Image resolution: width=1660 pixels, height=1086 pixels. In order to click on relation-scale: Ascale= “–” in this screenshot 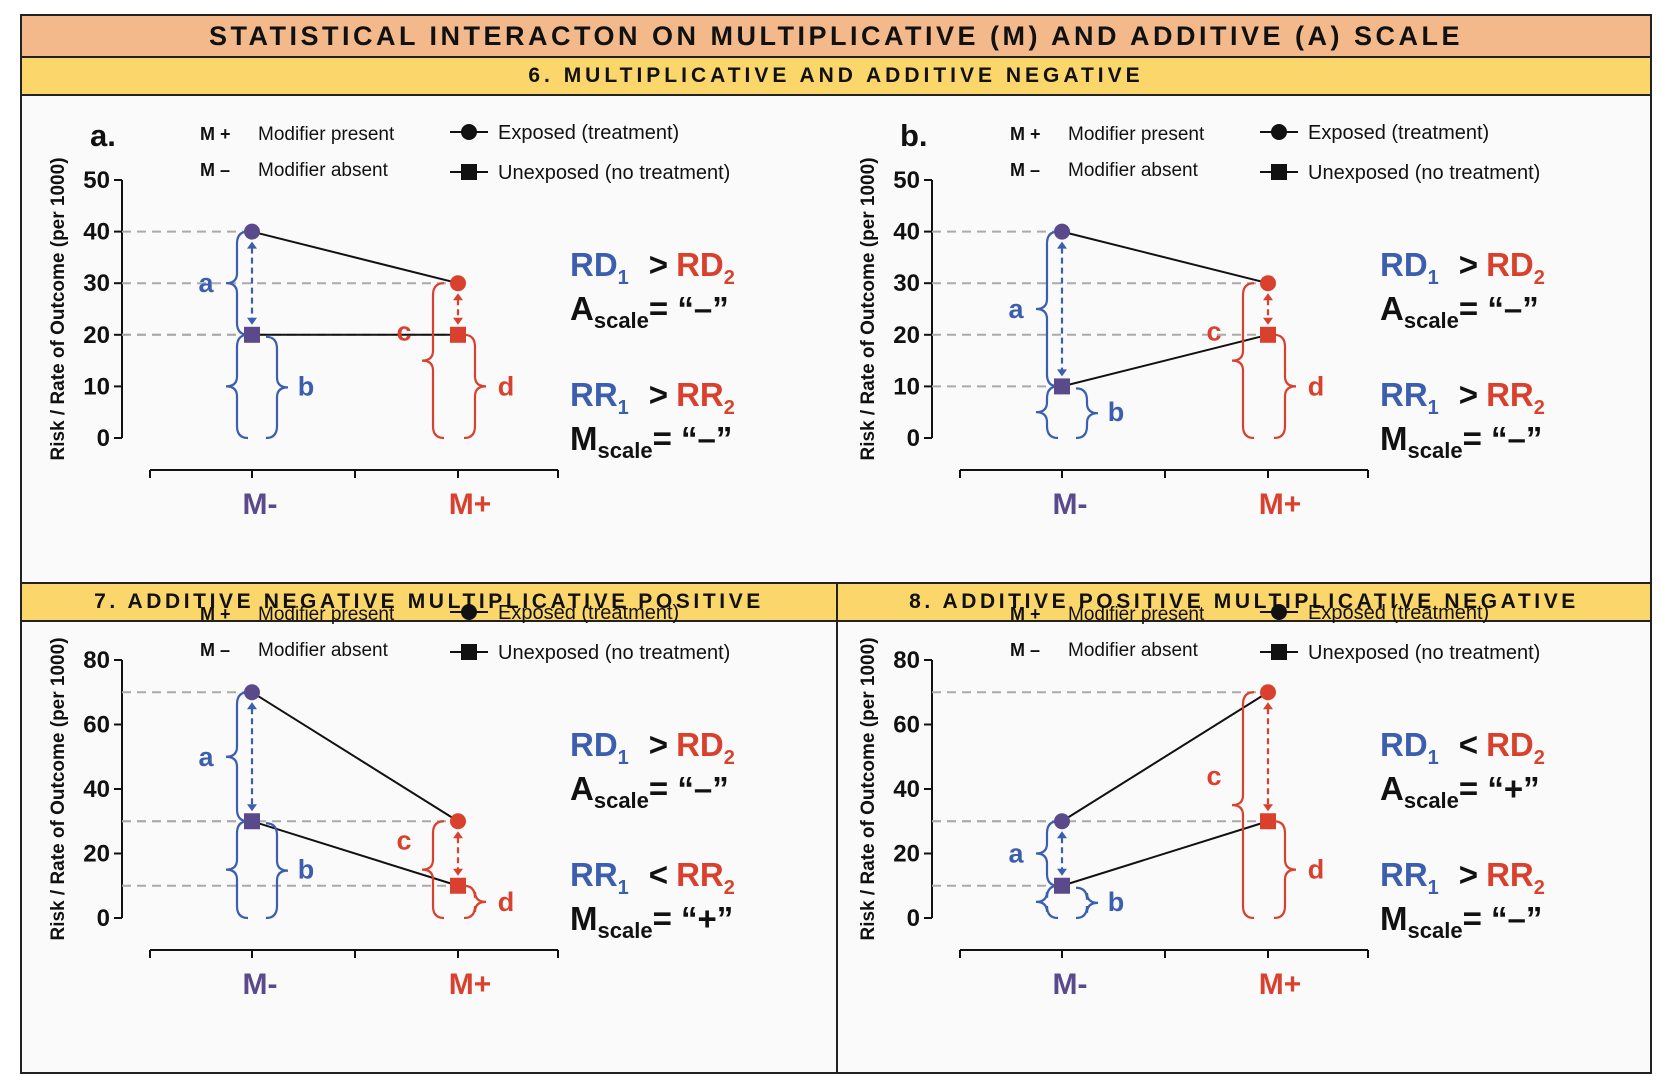, I will do `click(649, 791)`.